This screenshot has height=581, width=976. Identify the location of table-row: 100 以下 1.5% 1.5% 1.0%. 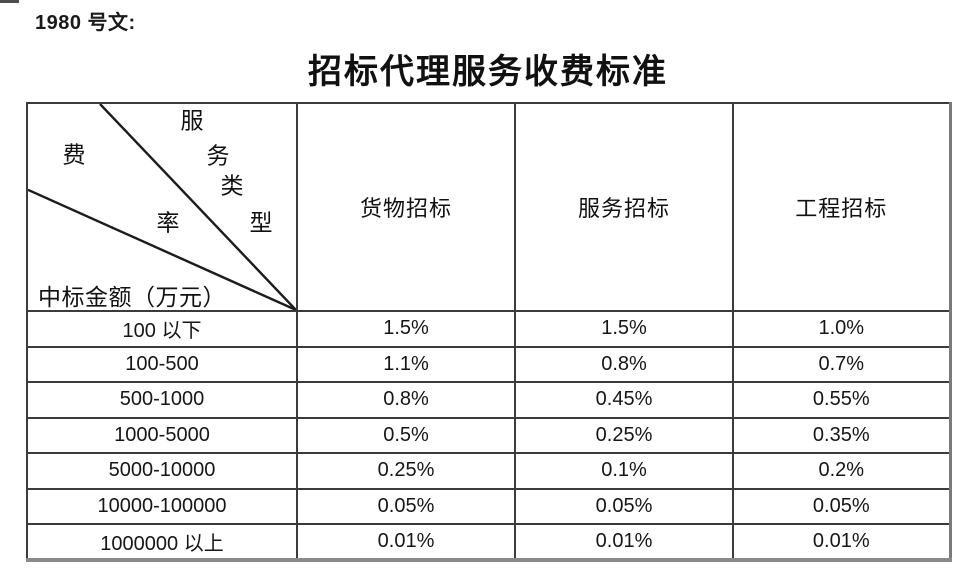
(488, 329).